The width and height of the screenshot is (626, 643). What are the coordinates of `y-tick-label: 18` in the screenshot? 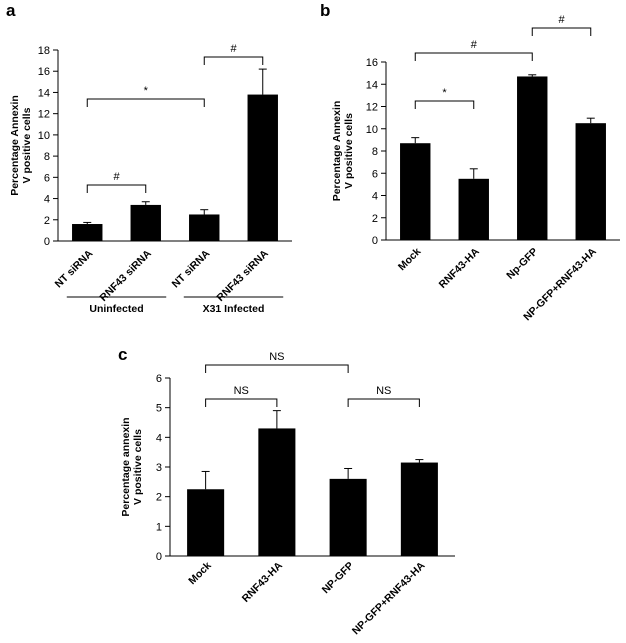 It's located at (44, 51).